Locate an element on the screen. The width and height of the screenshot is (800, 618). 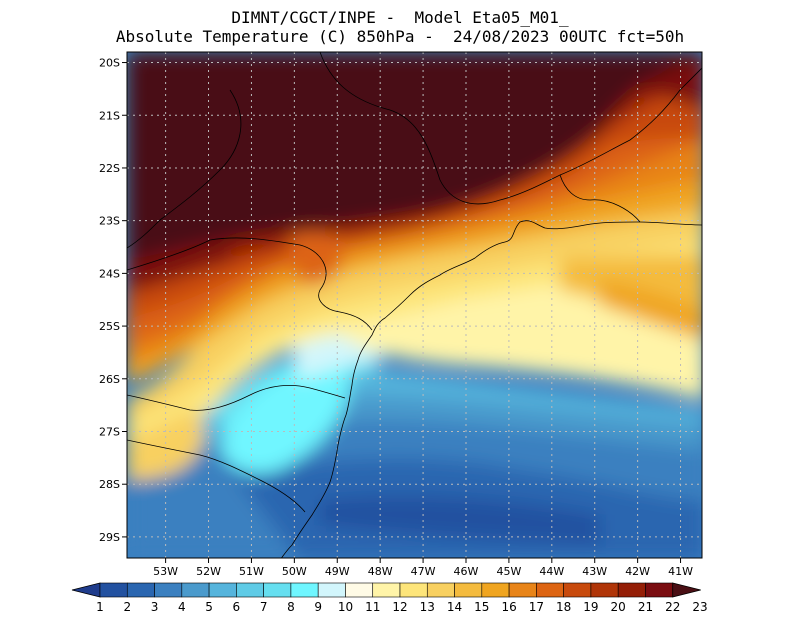
lon-tick-label: 47W is located at coordinates (423, 571).